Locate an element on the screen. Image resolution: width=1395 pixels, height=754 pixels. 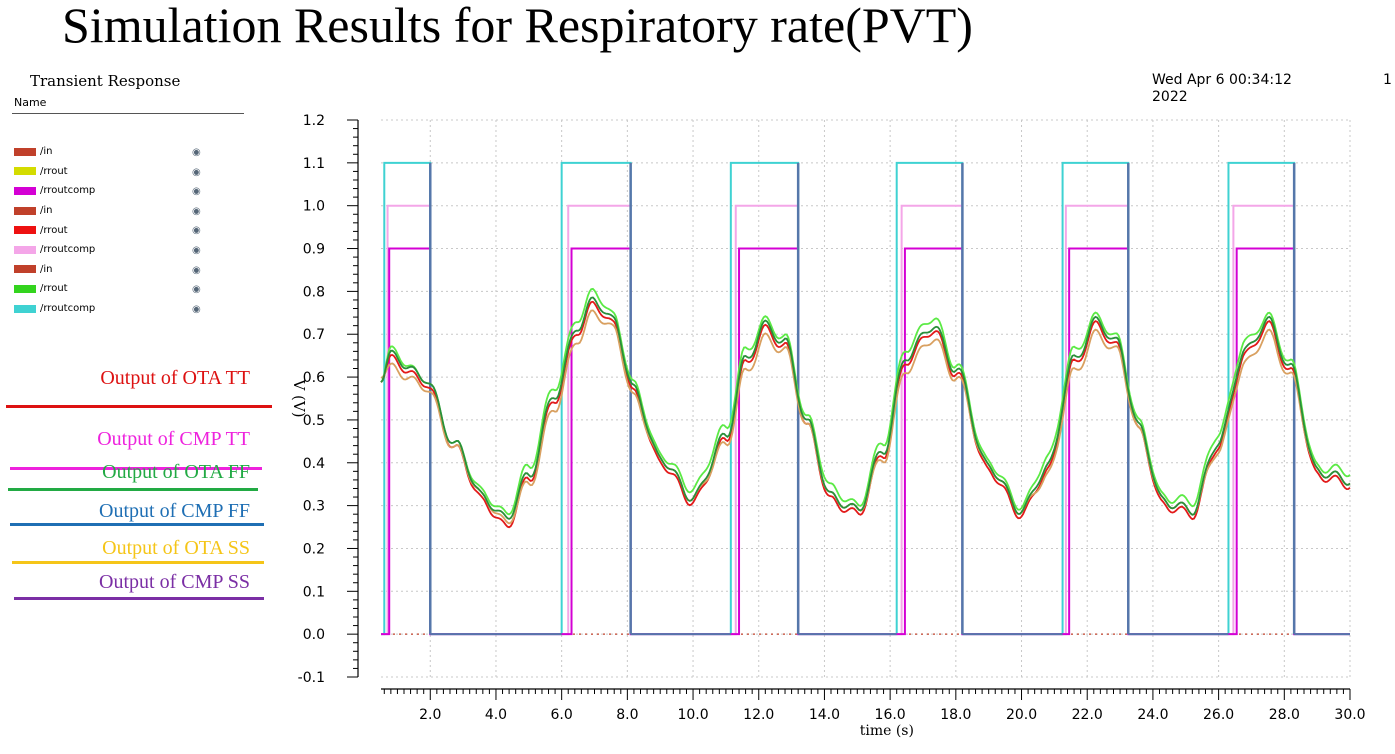
x-tick-label: 20.0 is located at coordinates (1021, 715).